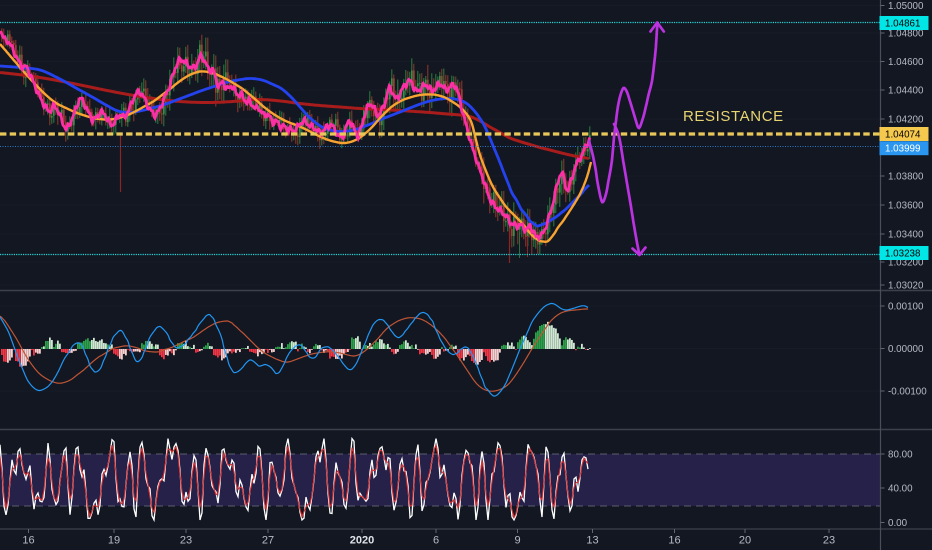 The image size is (932, 550). Describe the element at coordinates (733, 116) in the screenshot. I see `svg-text: RESISTANCE` at that location.